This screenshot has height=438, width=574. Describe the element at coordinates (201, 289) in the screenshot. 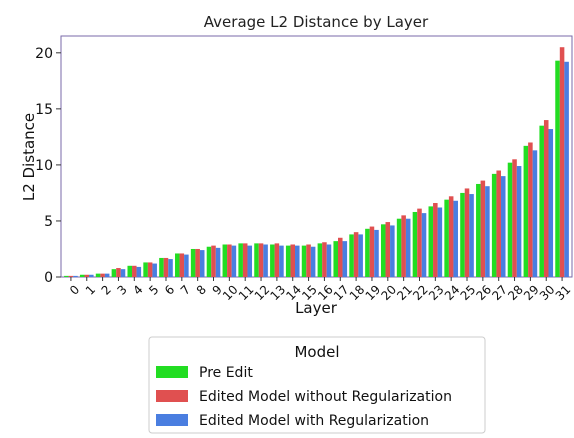

I see `x-tick-label: 8` at that location.